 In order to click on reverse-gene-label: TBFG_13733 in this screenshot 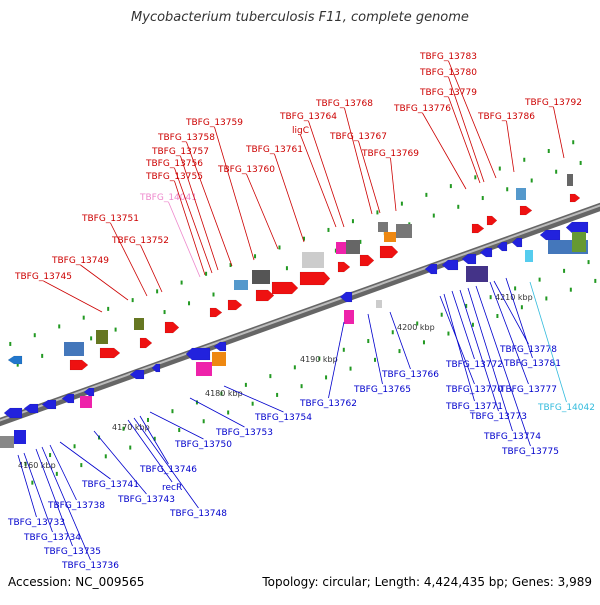, I will do `click(36, 523)`.